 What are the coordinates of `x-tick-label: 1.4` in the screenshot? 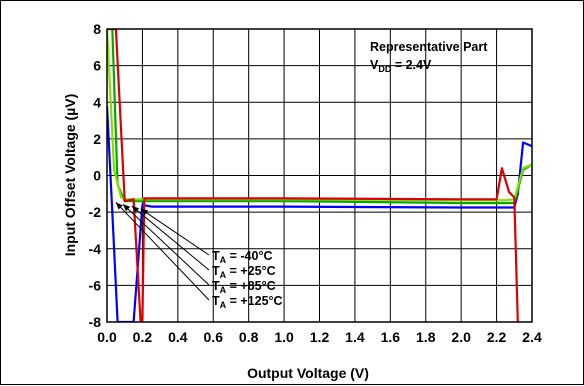 It's located at (355, 337).